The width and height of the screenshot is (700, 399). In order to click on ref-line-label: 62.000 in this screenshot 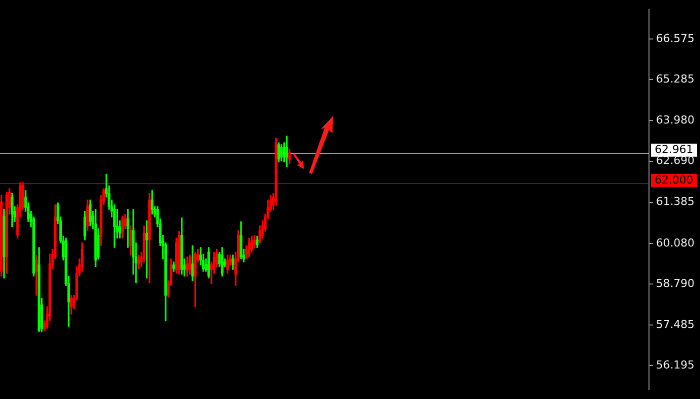, I will do `click(674, 179)`.